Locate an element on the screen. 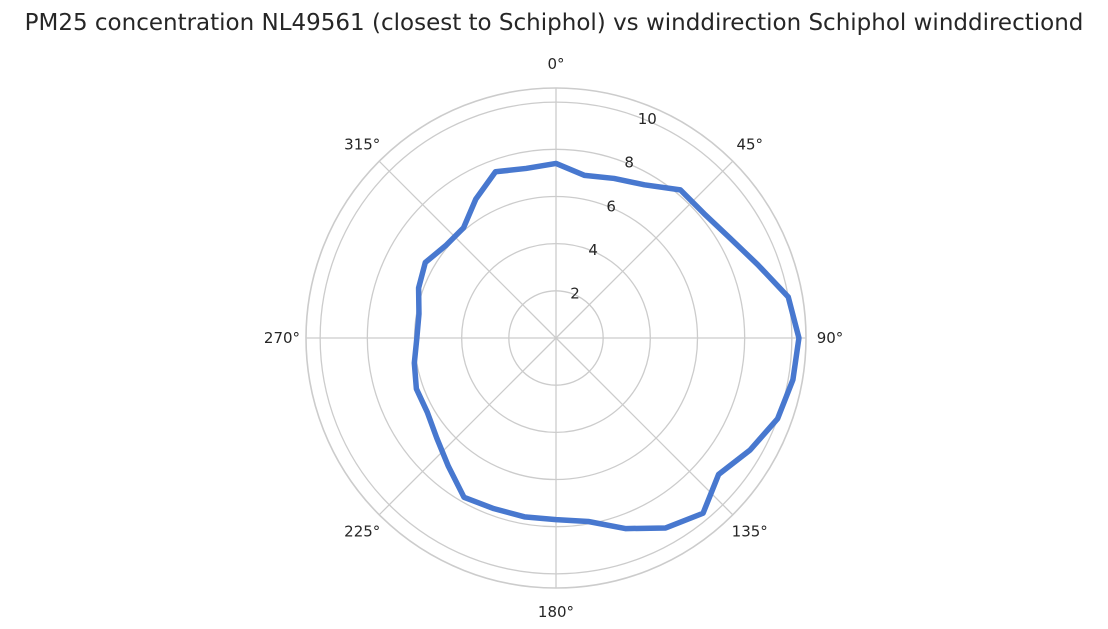 The height and width of the screenshot is (629, 1108). radial-tick-label: 6 is located at coordinates (611, 206).